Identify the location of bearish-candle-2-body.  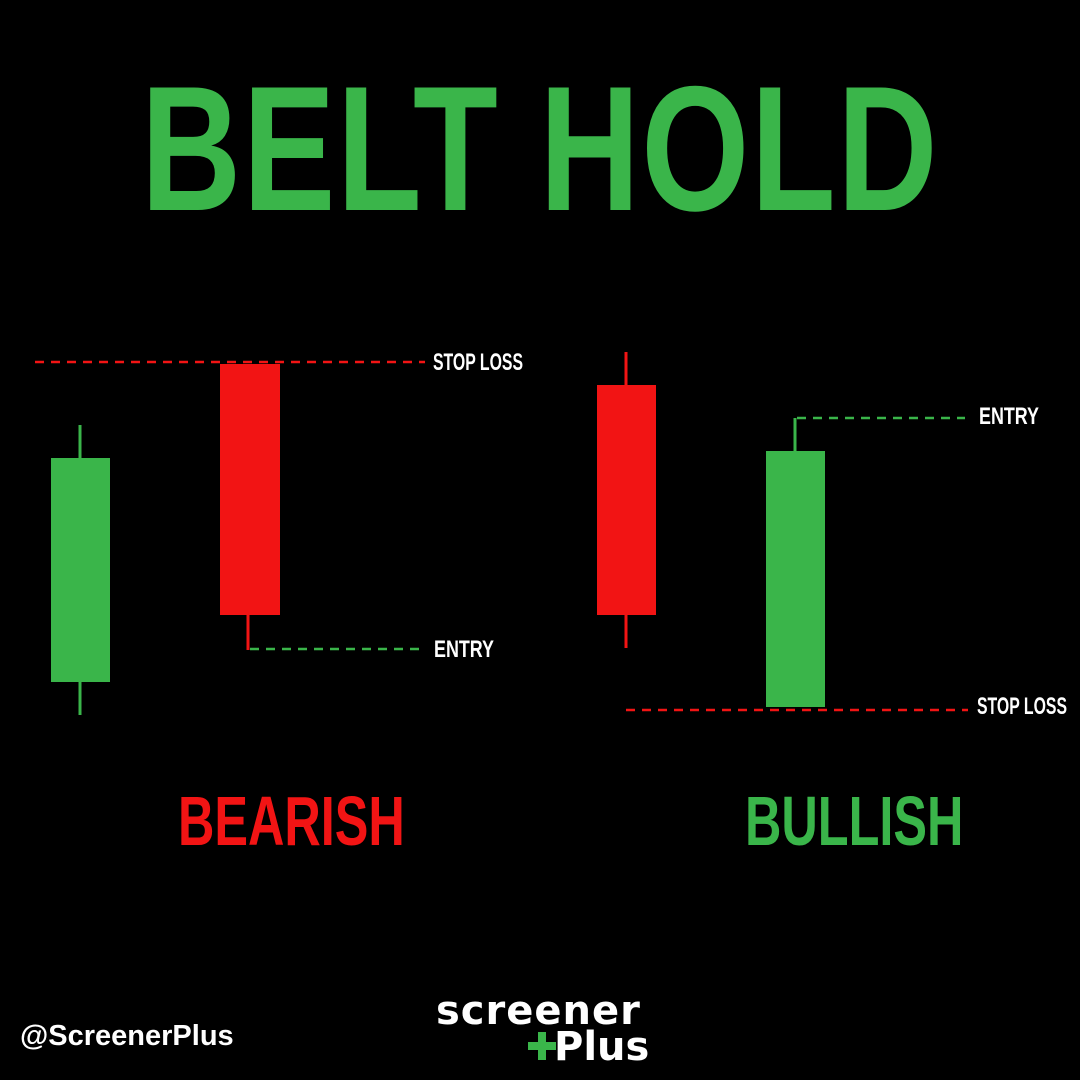
(250, 489).